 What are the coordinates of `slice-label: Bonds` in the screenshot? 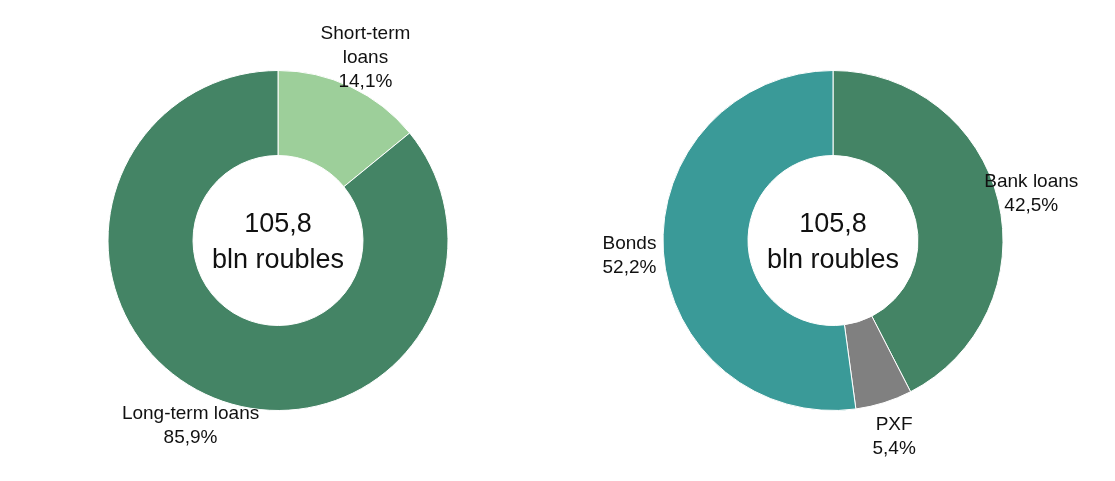 It's located at (629, 242).